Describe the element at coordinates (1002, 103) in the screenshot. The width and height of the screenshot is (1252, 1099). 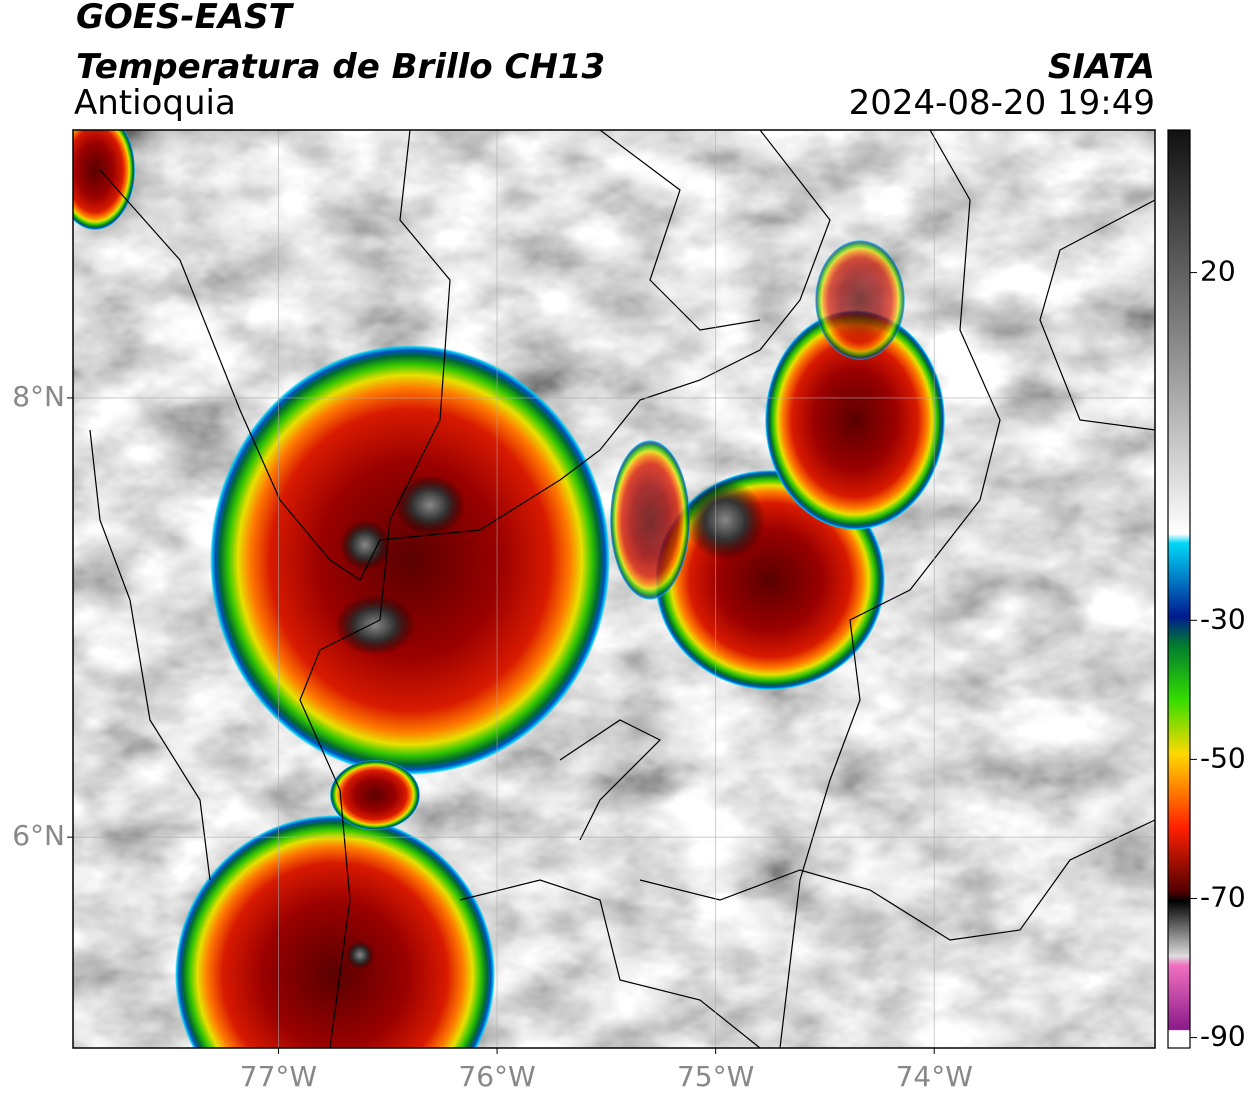
I see `datetime: 2024-08-20 19:49` at that location.